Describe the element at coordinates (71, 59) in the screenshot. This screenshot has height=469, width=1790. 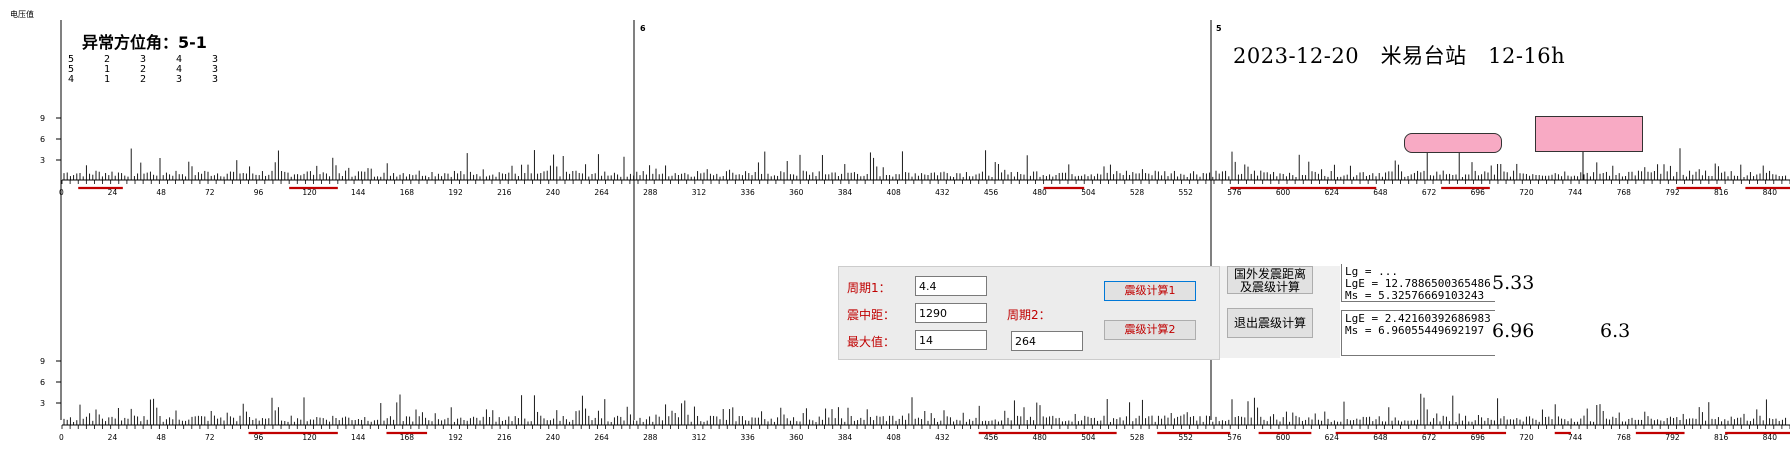
I see `anomaly-cell: 5` at that location.